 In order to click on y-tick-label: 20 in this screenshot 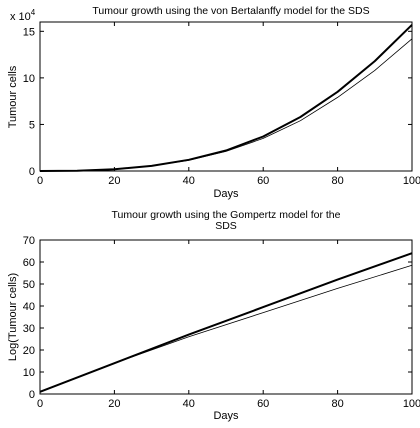, I will do `click(29, 351)`.